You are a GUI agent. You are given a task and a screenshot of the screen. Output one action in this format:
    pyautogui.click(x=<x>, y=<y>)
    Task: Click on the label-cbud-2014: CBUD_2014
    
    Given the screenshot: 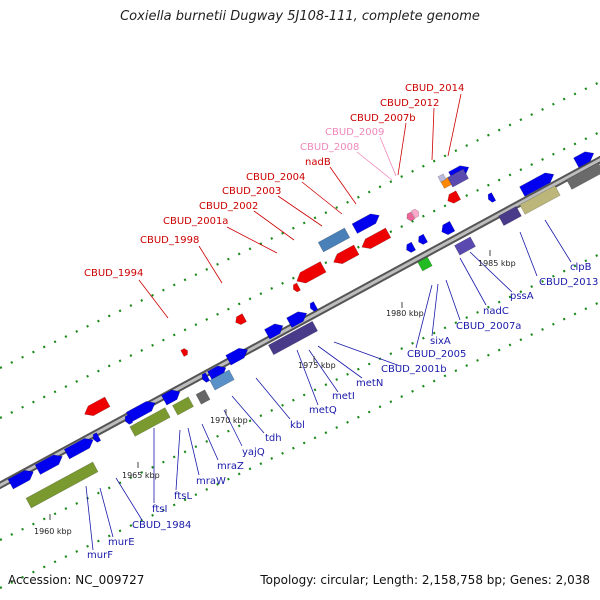 What is the action you would take?
    pyautogui.click(x=434, y=88)
    